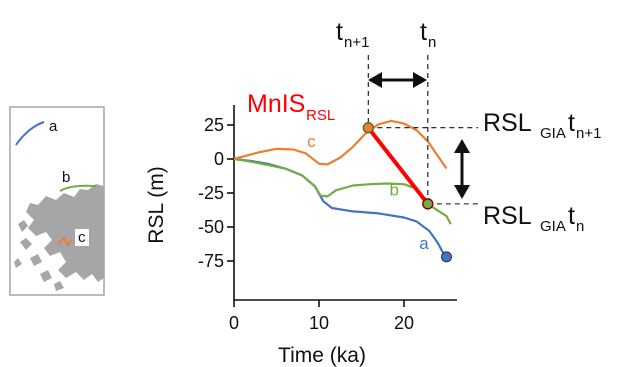  I want to click on series-label-a: a, so click(424, 243).